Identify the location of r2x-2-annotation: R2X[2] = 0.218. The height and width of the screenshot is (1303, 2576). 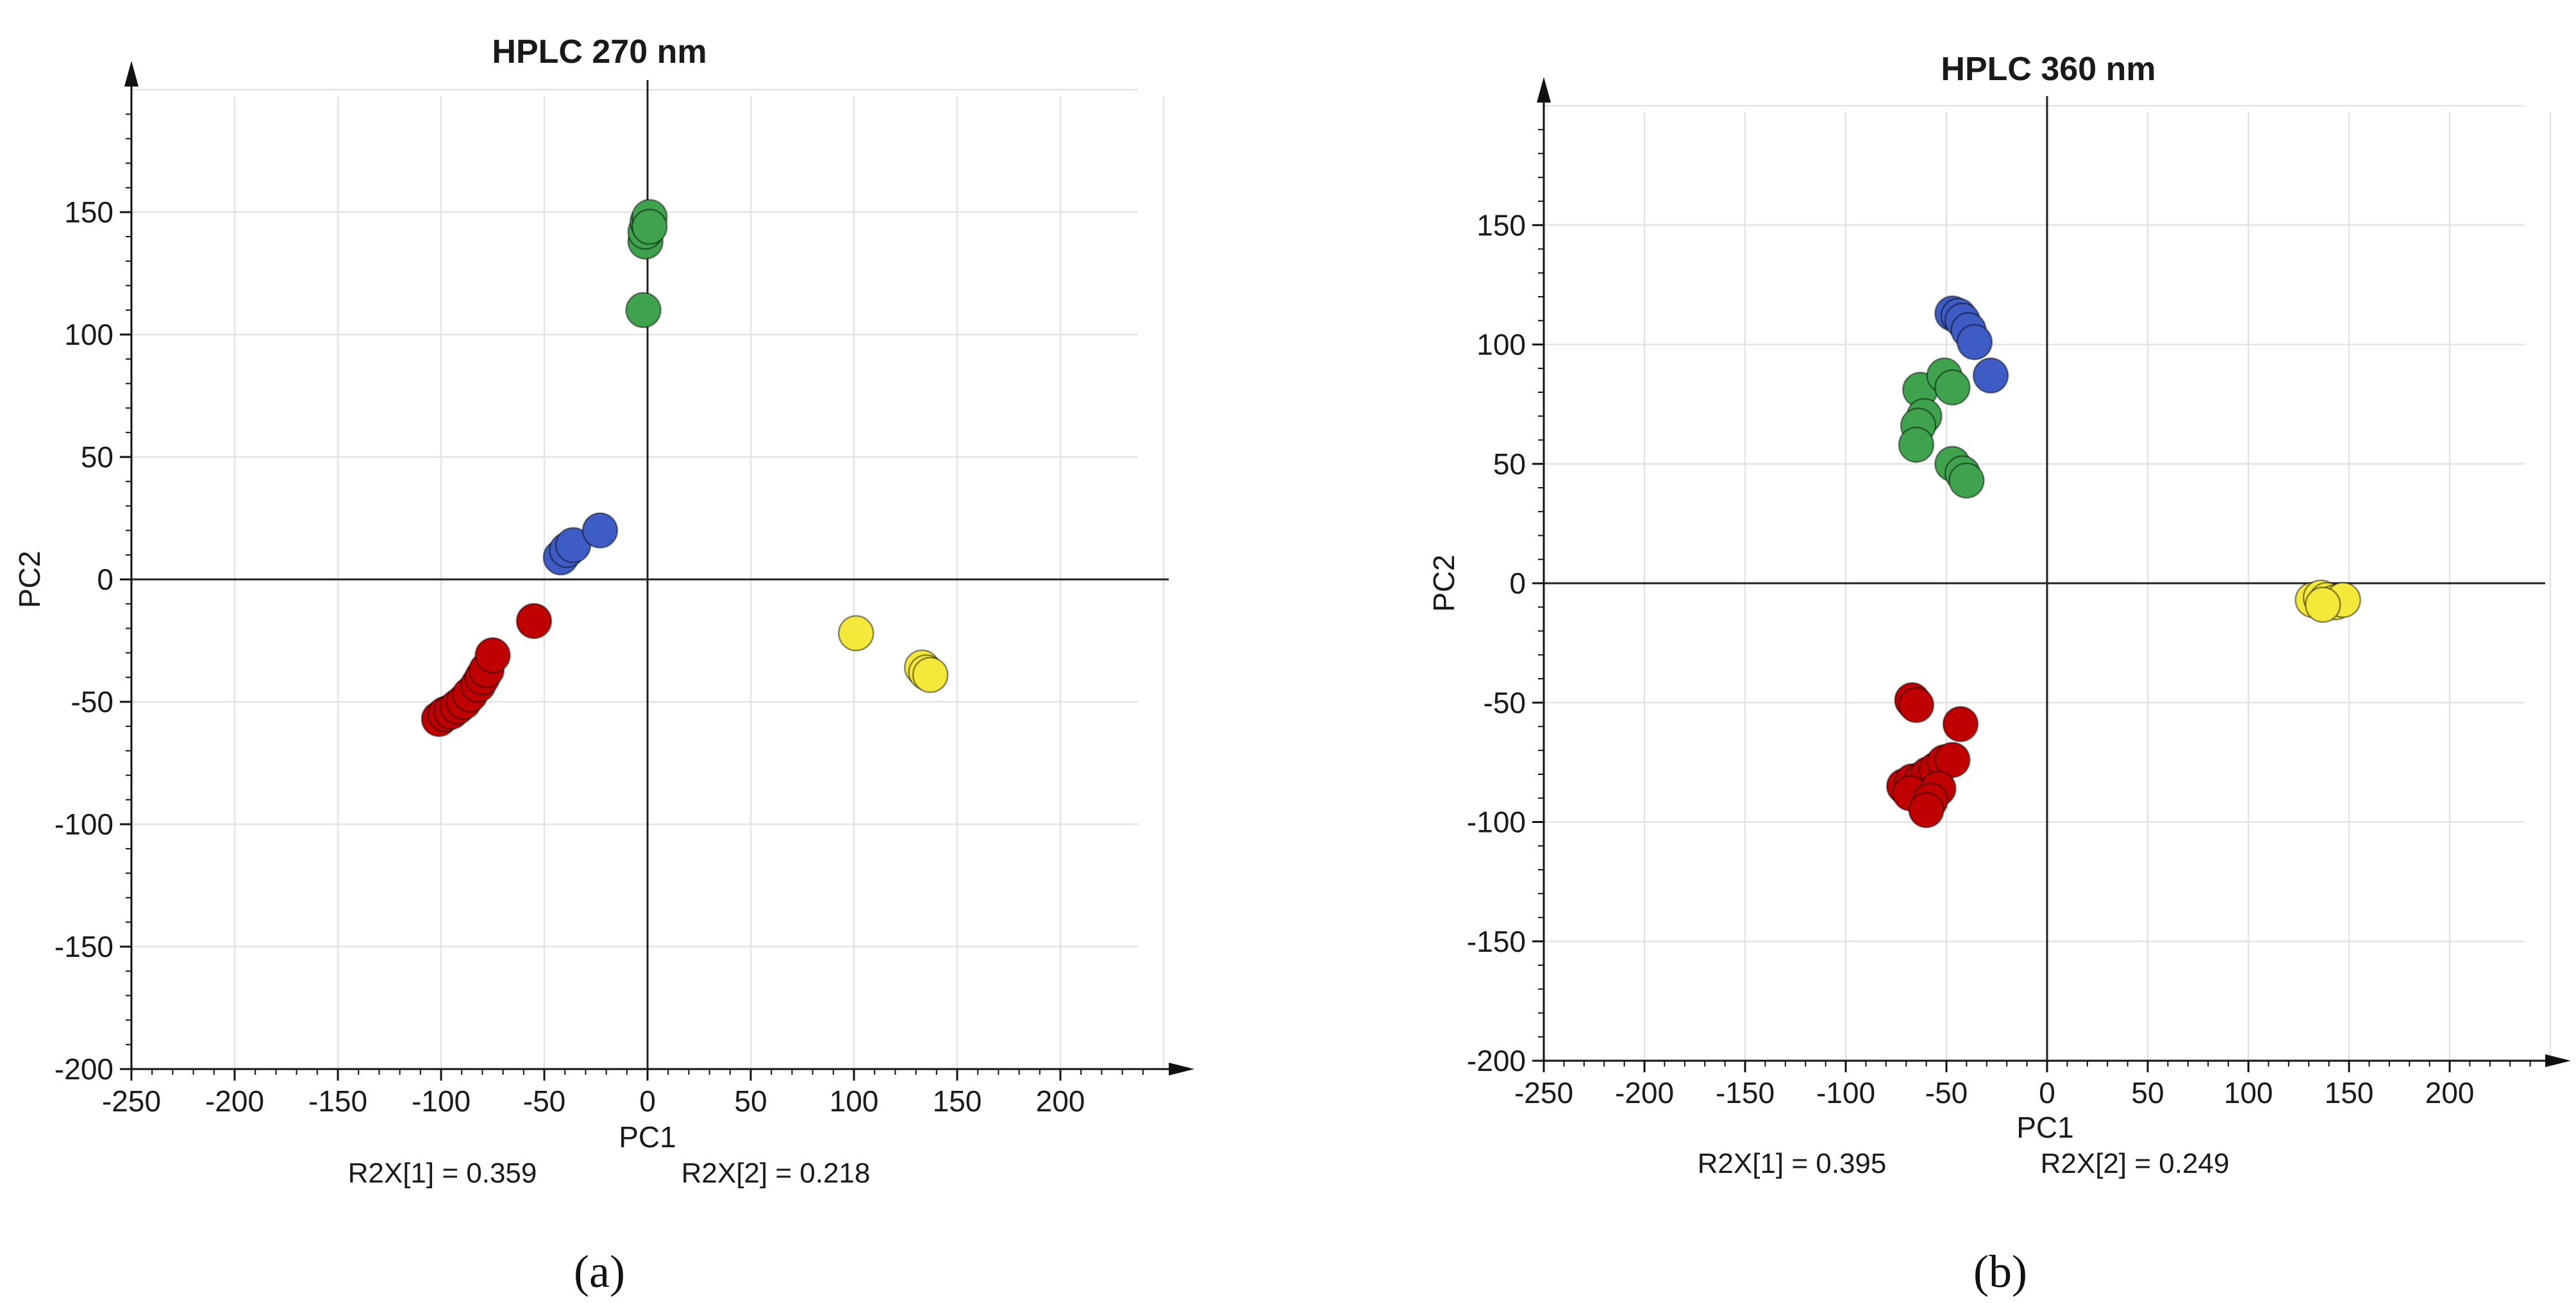
(776, 1173).